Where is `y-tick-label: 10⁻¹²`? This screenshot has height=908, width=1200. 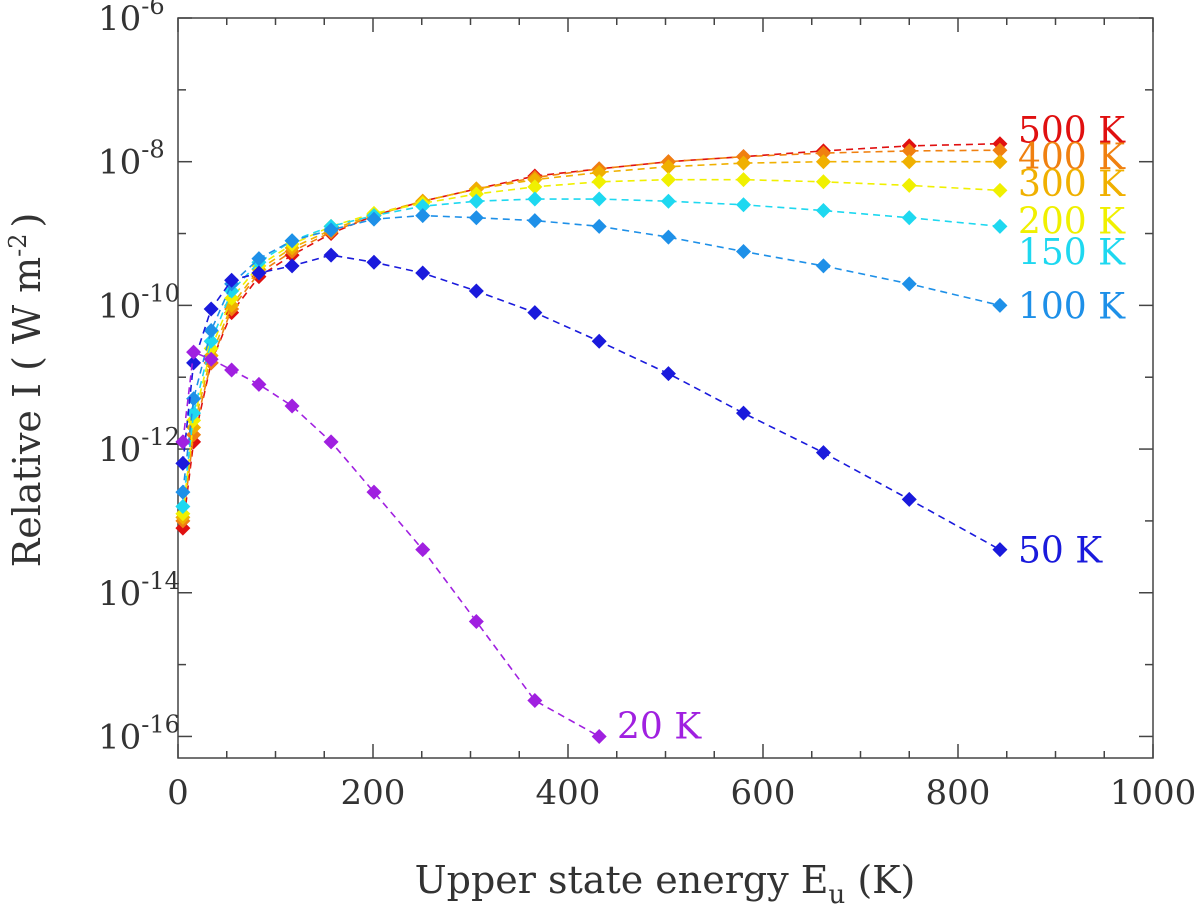 y-tick-label: 10⁻¹² is located at coordinates (139, 446).